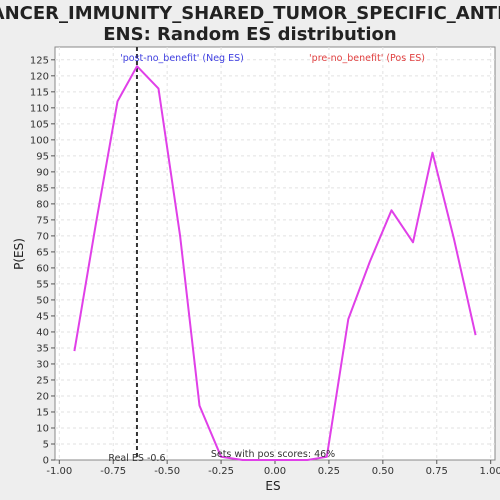 The image size is (500, 500). What do you see at coordinates (42, 316) in the screenshot?
I see `y-tick-label: 45` at bounding box center [42, 316].